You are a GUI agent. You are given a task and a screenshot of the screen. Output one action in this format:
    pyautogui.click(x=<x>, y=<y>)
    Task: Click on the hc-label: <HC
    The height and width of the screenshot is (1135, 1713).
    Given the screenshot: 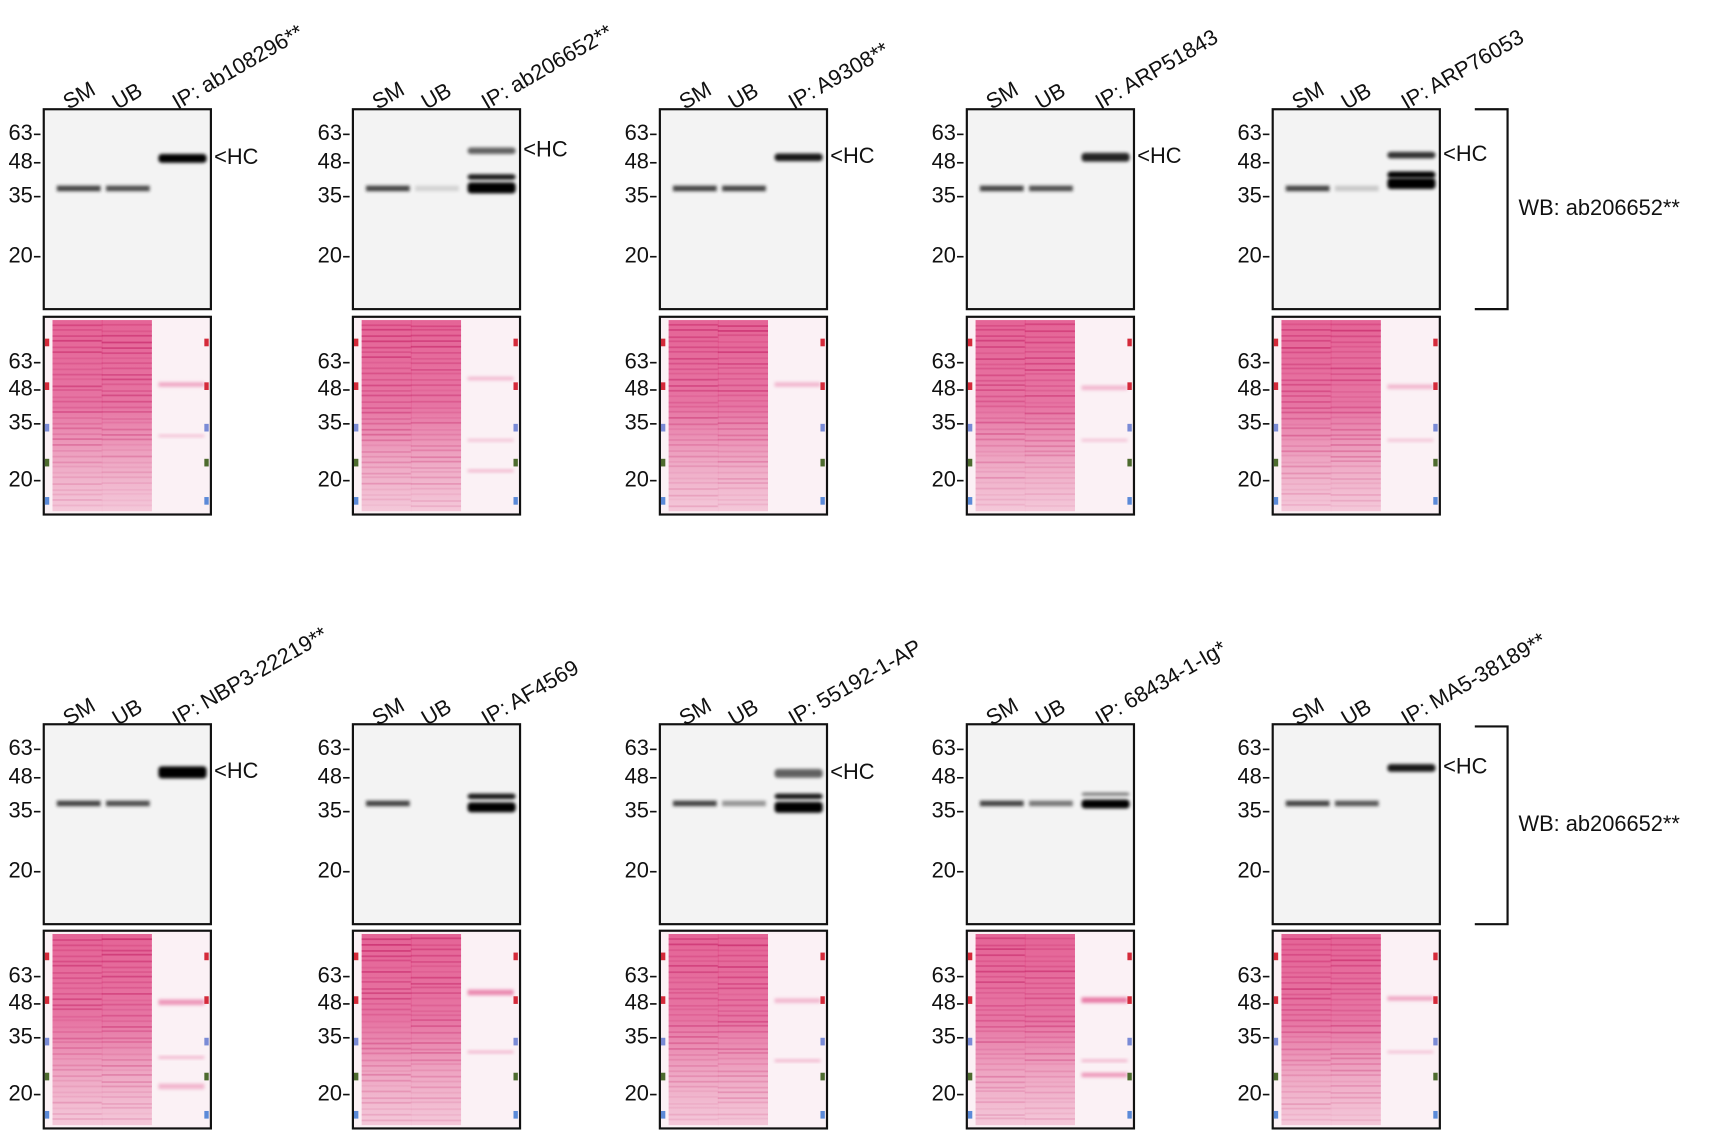 What is the action you would take?
    pyautogui.click(x=1159, y=155)
    